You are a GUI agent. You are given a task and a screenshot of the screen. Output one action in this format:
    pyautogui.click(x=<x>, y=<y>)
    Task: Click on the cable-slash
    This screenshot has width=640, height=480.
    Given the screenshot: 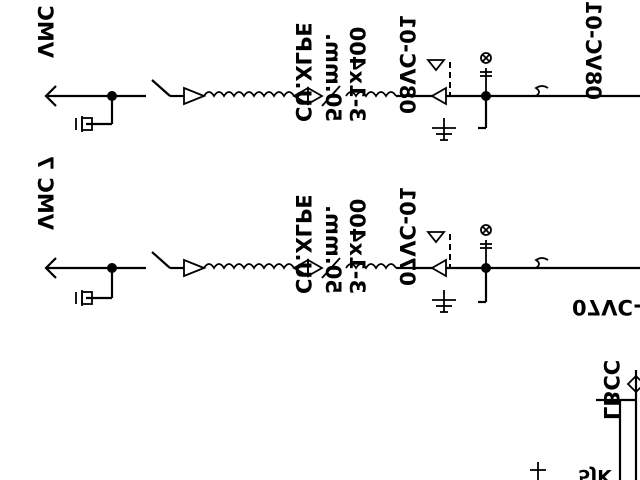 What is the action you would take?
    pyautogui.click(x=331, y=96)
    